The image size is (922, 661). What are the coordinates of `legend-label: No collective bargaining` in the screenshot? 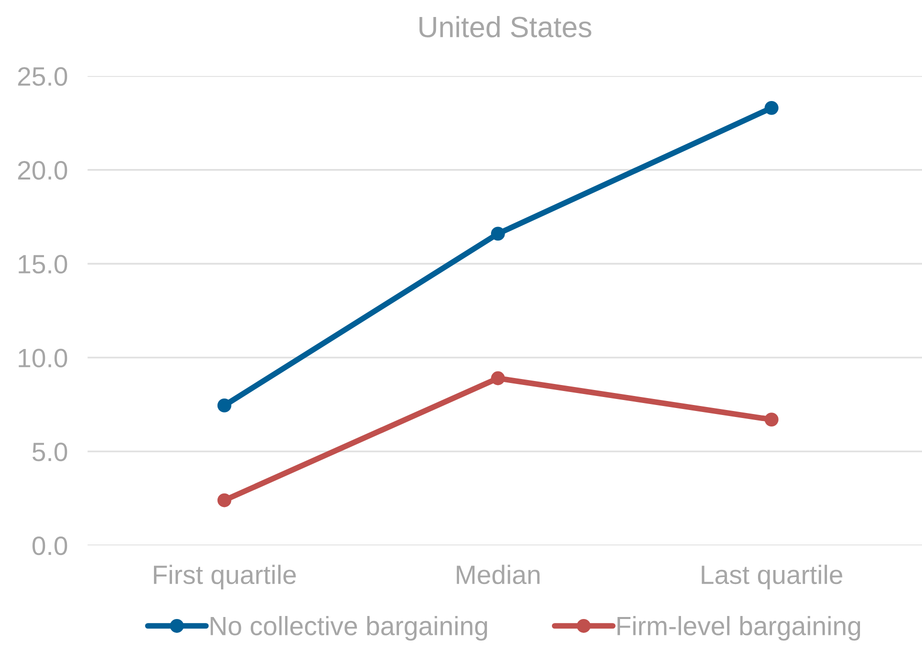 It's located at (349, 628).